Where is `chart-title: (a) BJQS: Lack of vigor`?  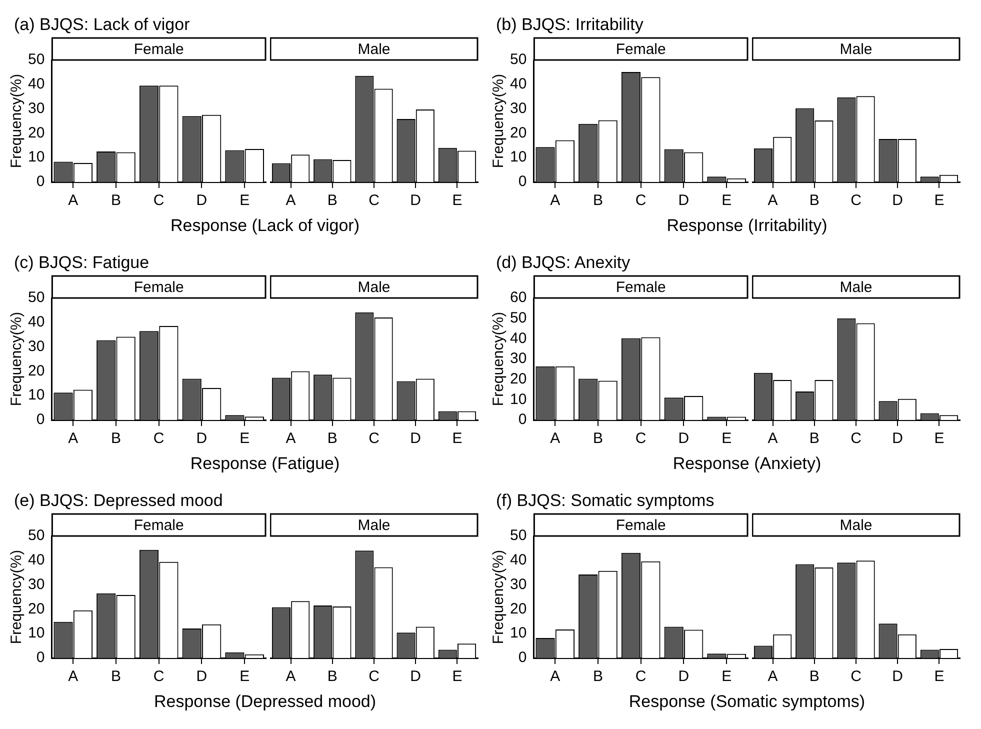
chart-title: (a) BJQS: Lack of vigor is located at coordinates (102, 25).